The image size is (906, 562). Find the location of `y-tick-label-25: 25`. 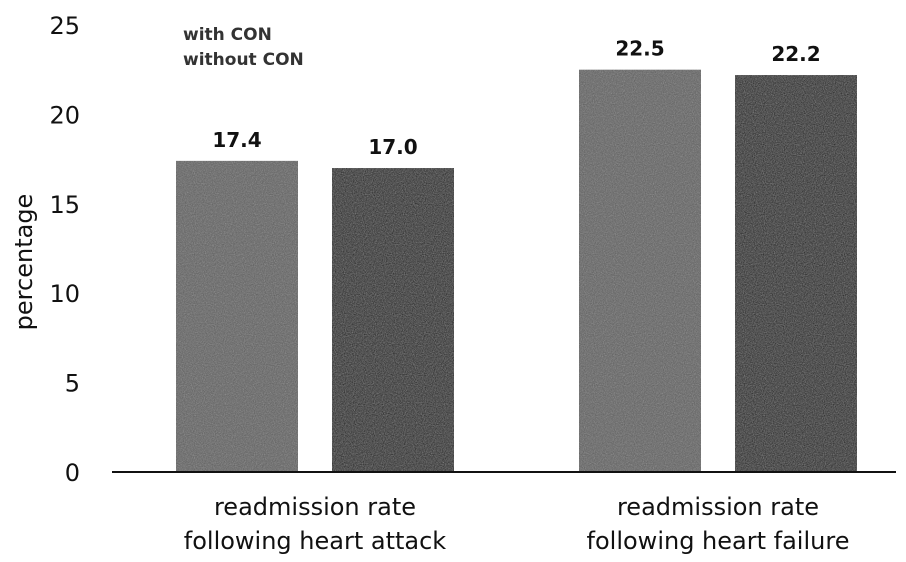

y-tick-label-25: 25 is located at coordinates (64, 26).